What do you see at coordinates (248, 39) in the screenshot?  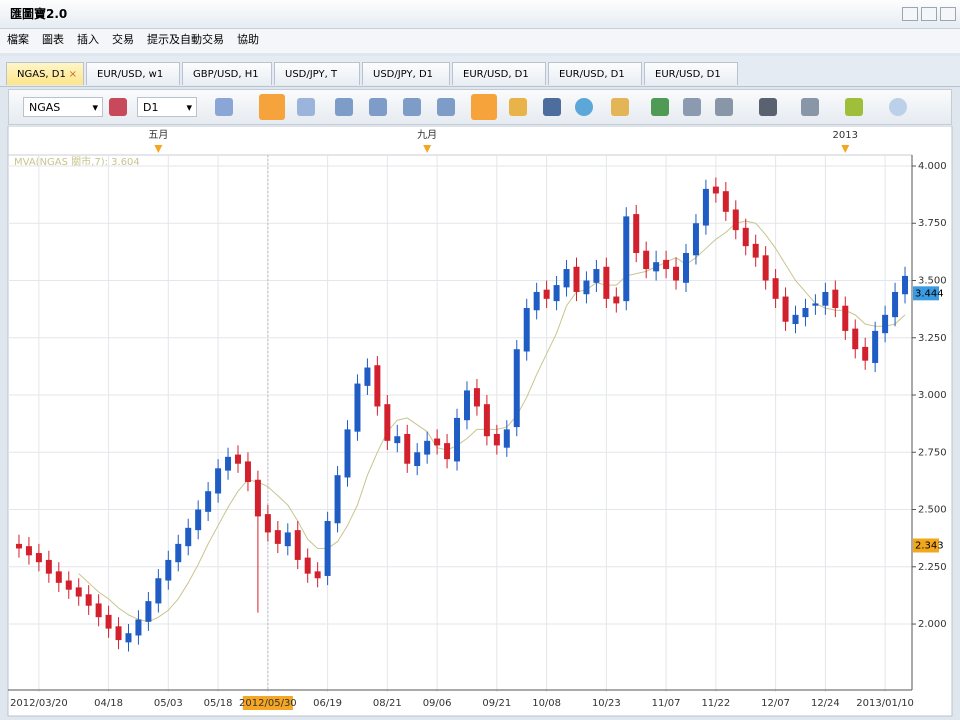 I see `menu-item: 協助` at bounding box center [248, 39].